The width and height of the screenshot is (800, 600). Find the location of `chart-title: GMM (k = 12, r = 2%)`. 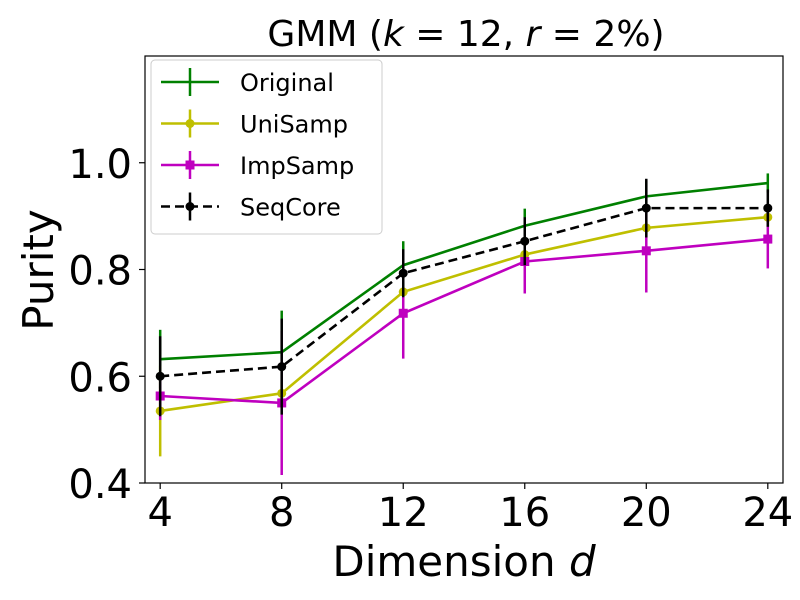

chart-title: GMM (k = 12, r = 2%) is located at coordinates (465, 34).